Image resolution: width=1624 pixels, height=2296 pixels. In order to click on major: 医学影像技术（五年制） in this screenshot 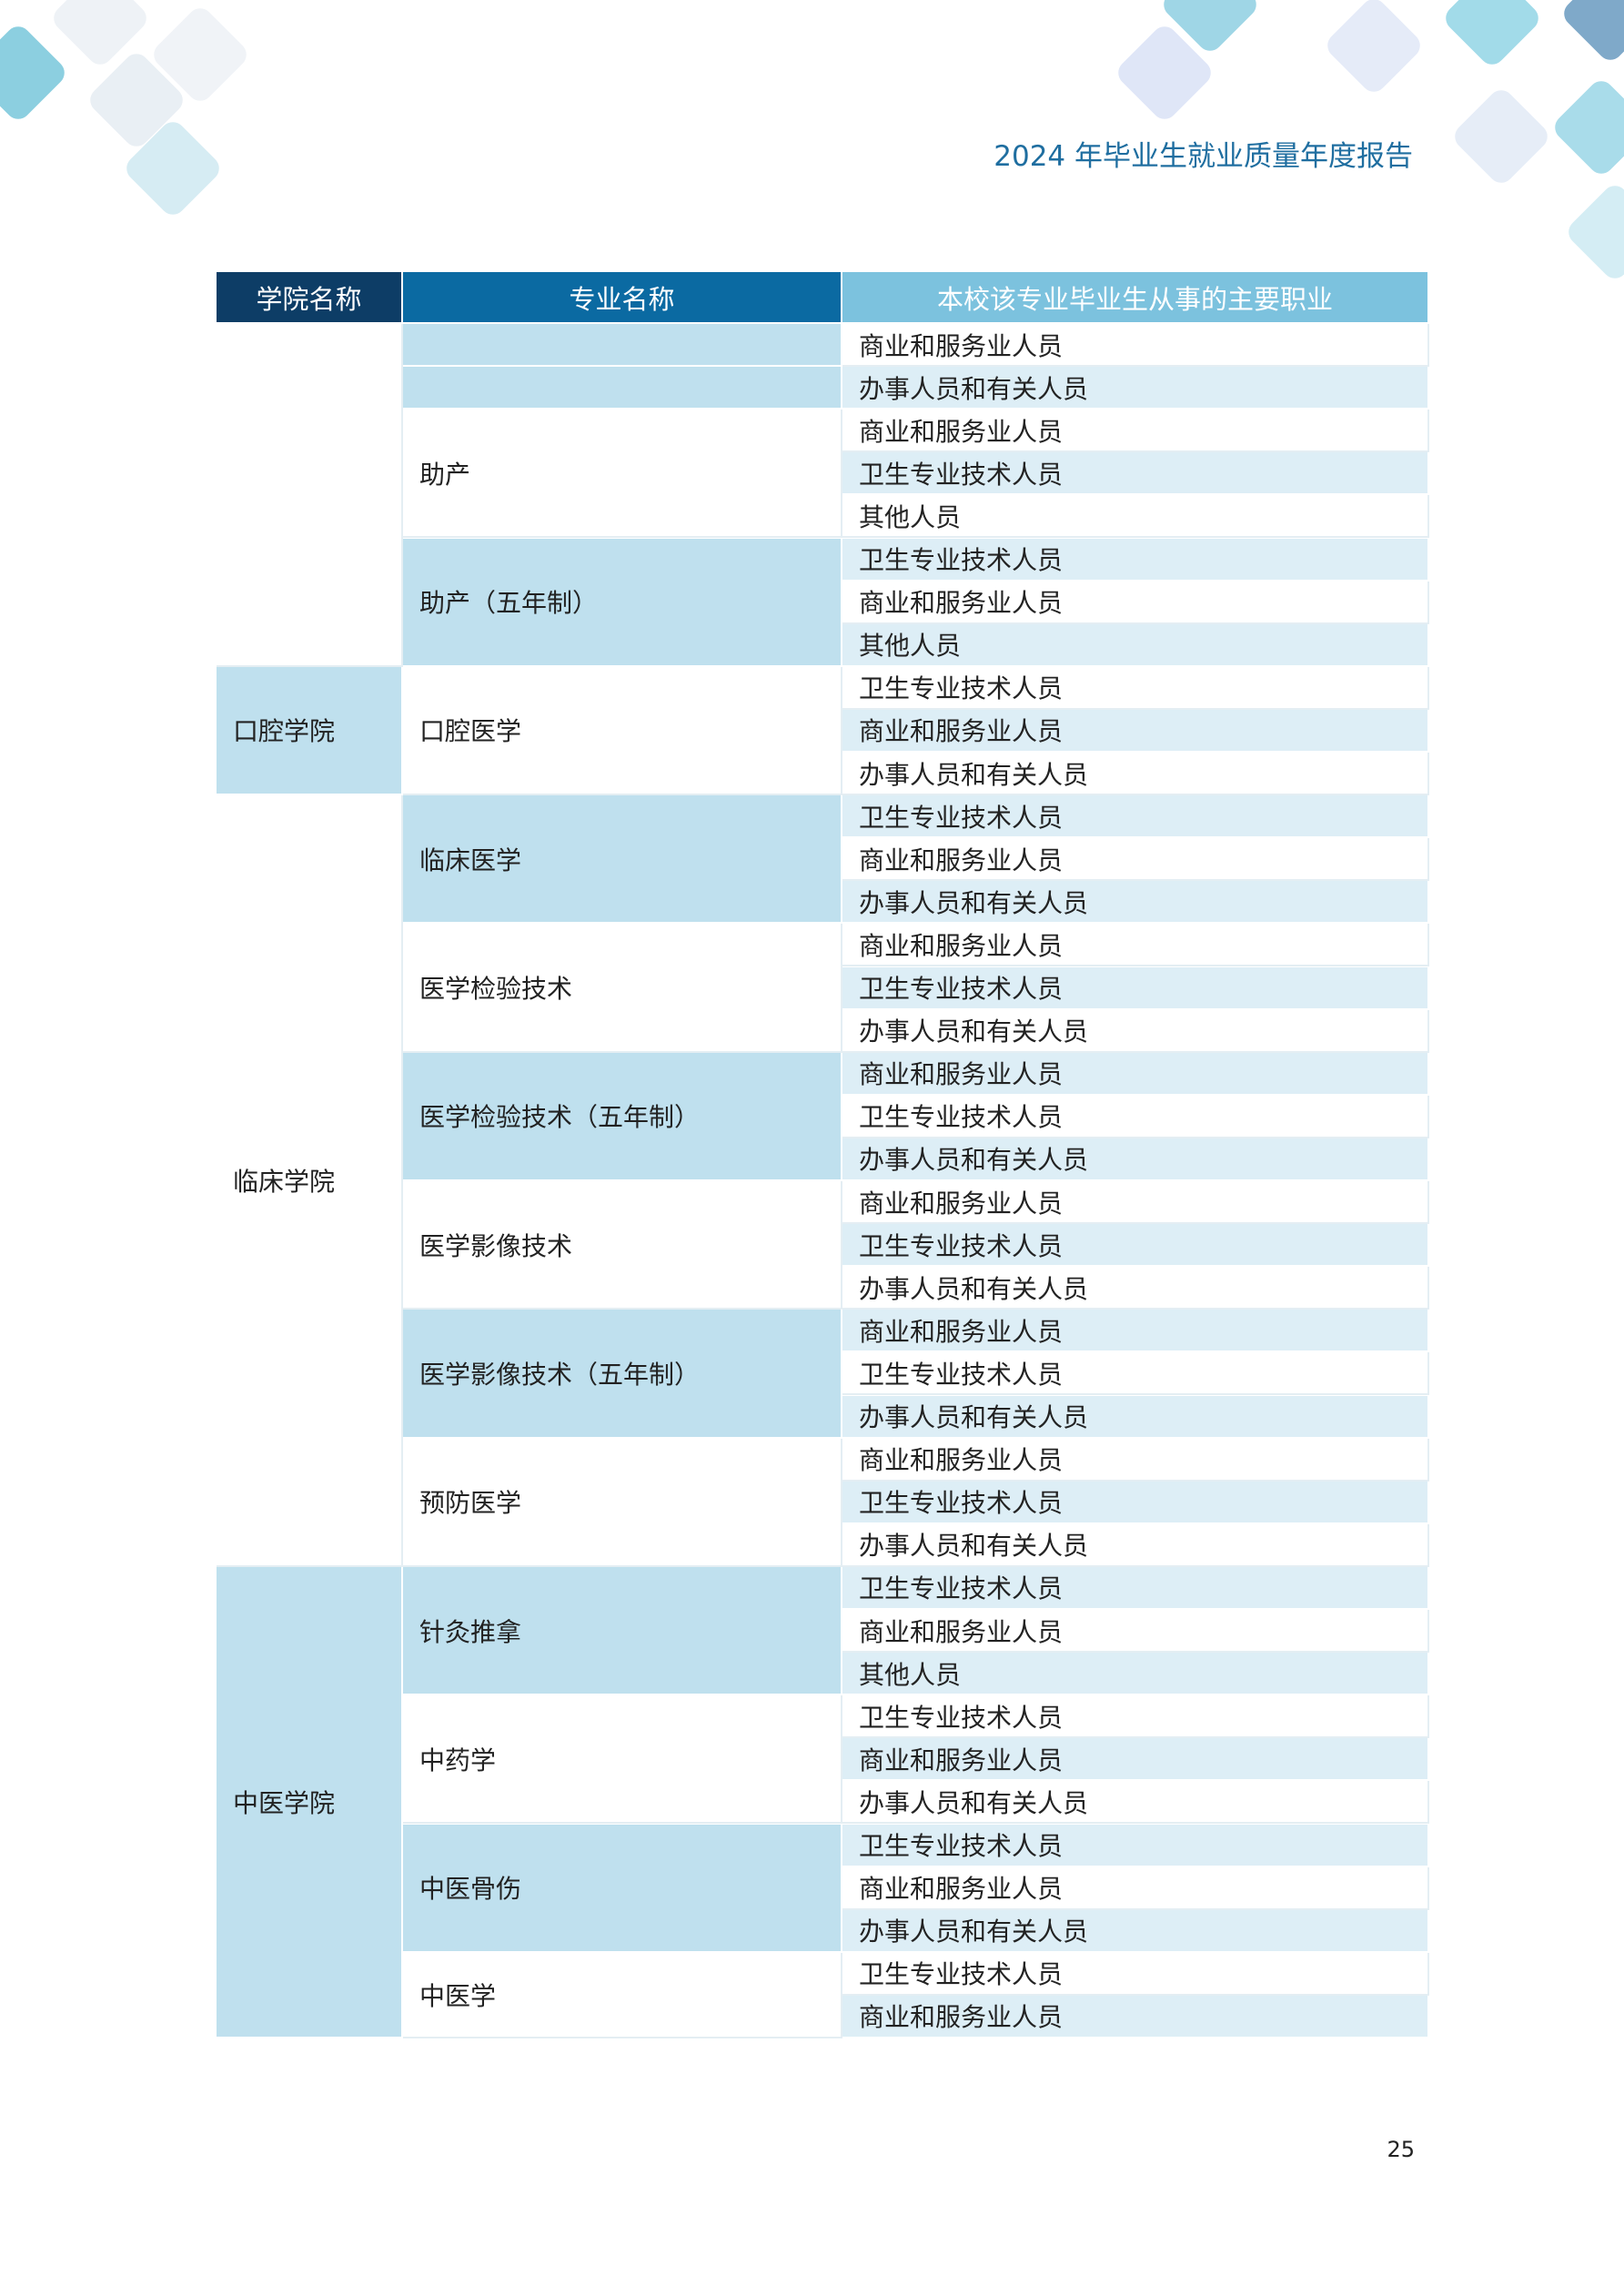, I will do `click(622, 1375)`.